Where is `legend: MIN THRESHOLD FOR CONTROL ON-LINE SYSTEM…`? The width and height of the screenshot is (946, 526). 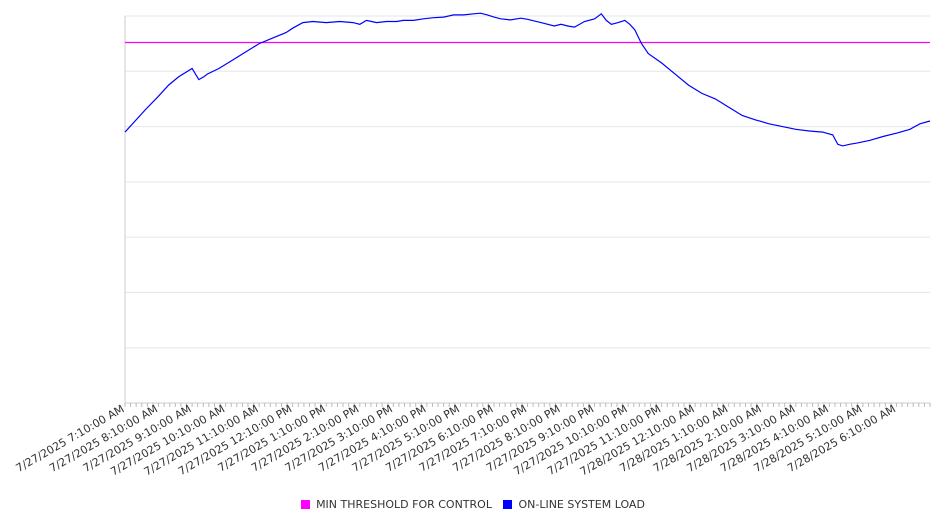 legend: MIN THRESHOLD FOR CONTROL ON-LINE SYSTEM… is located at coordinates (473, 505).